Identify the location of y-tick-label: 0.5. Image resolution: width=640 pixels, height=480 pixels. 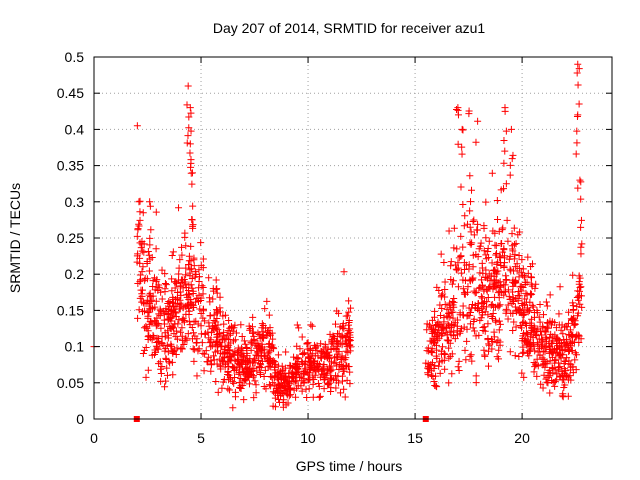
(75, 57).